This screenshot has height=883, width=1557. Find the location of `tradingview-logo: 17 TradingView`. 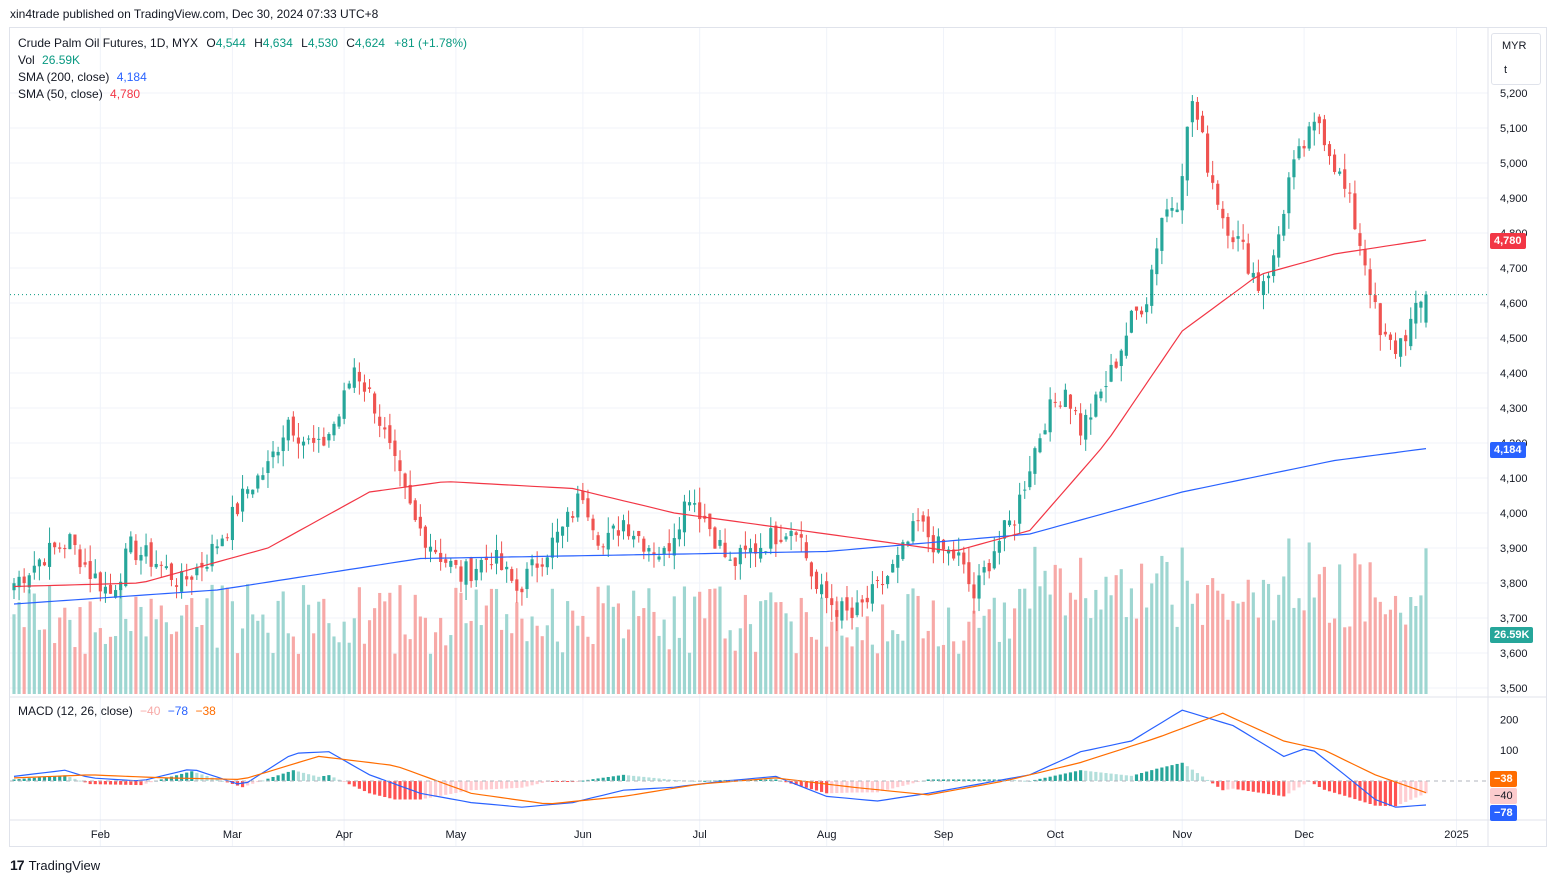

tradingview-logo: 17 TradingView is located at coordinates (55, 865).